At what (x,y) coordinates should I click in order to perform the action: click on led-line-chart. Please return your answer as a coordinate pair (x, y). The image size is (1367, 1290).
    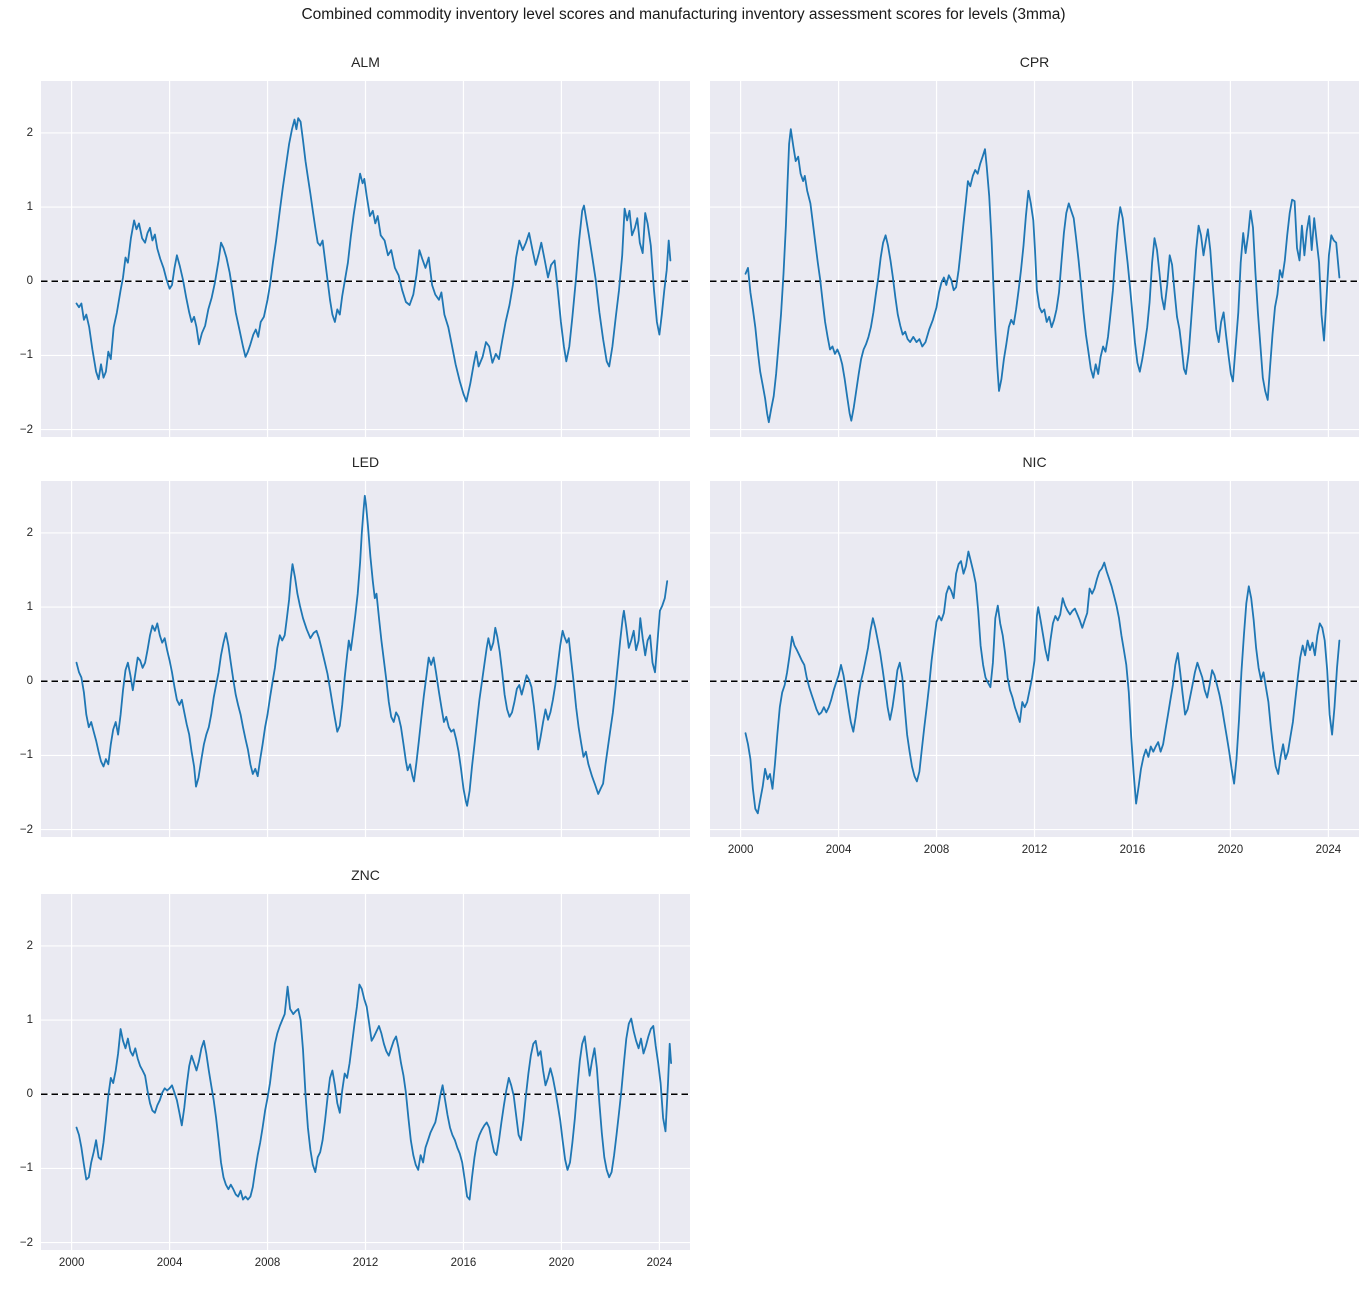
    Looking at the image, I should click on (365, 659).